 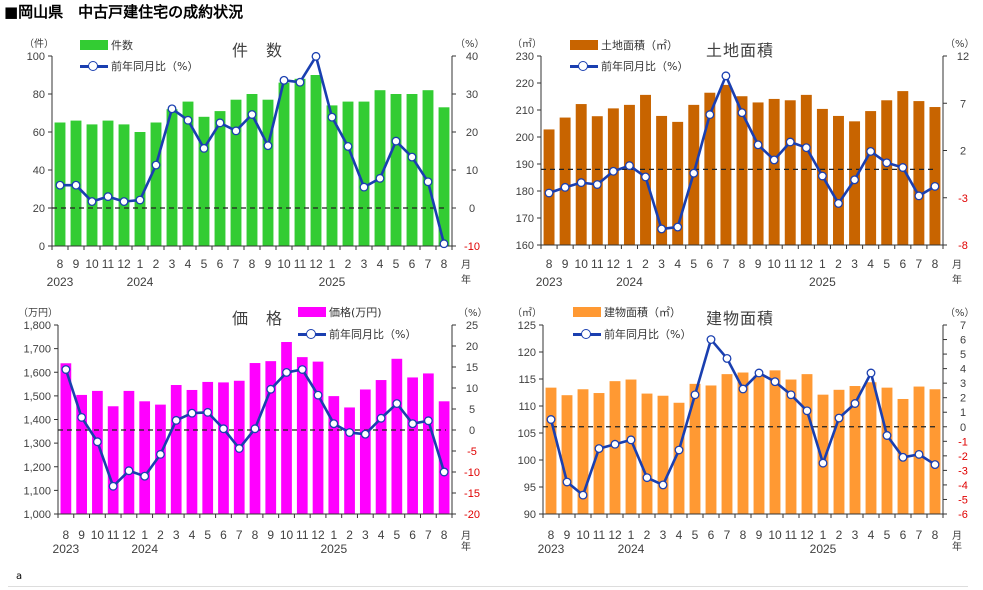 I want to click on left-tick-label: 160, so click(x=525, y=246).